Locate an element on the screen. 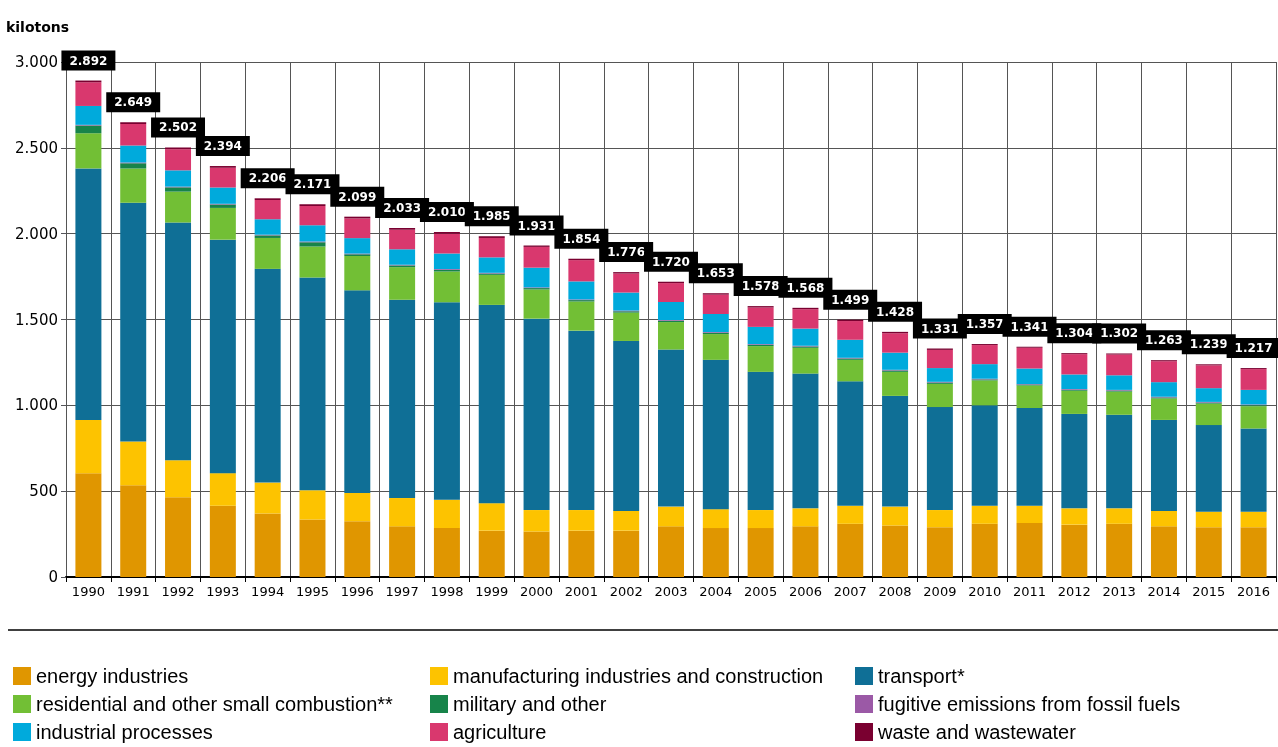 The height and width of the screenshot is (747, 1278). total-label: 1.931 is located at coordinates (536, 225).